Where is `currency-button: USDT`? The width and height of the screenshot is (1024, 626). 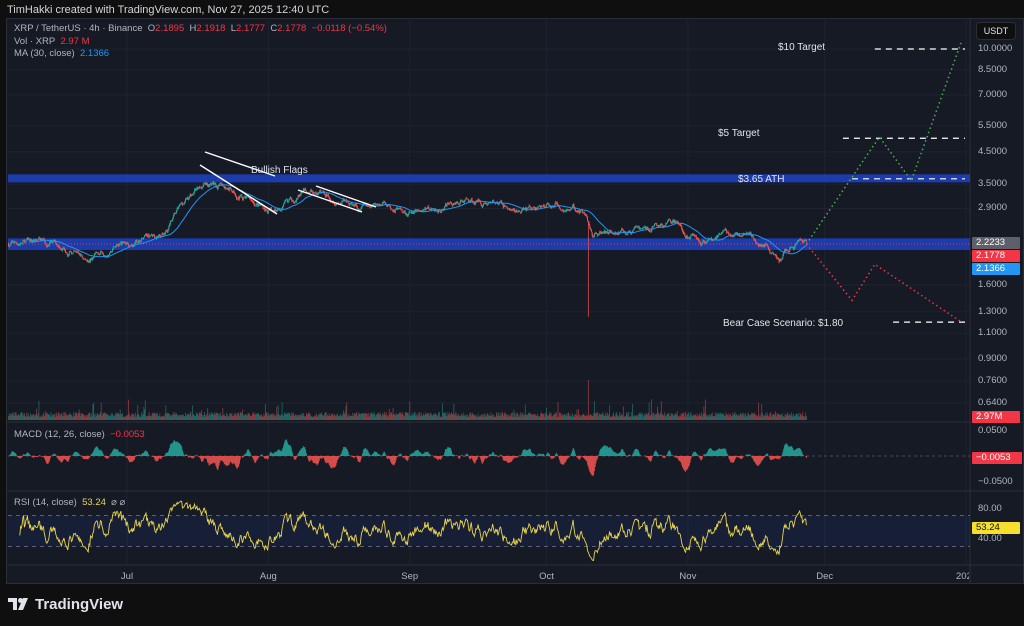 currency-button: USDT is located at coordinates (996, 31).